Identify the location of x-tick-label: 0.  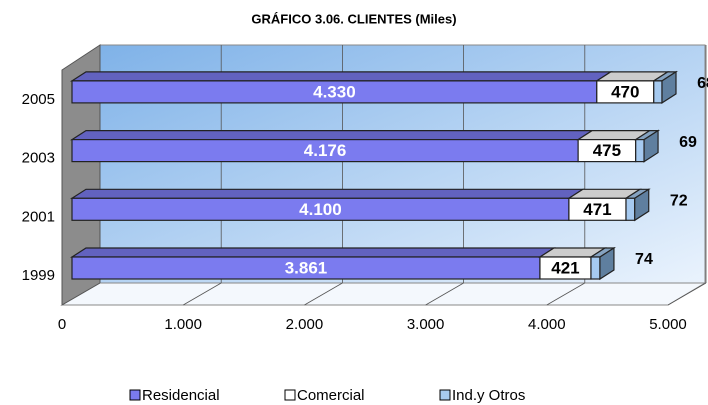
(62, 324).